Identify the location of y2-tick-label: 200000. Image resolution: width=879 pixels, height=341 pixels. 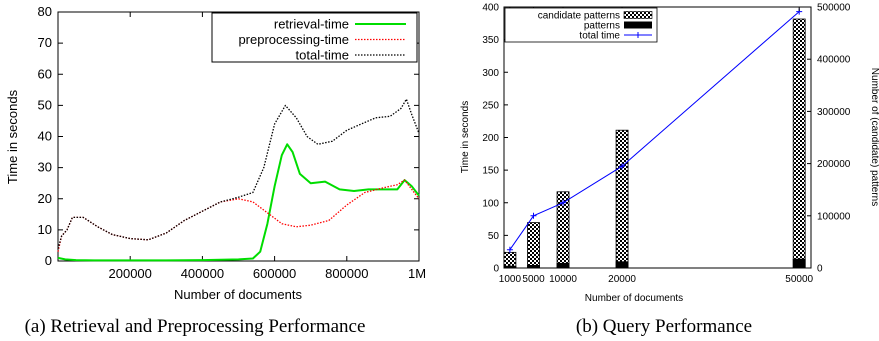
(834, 164).